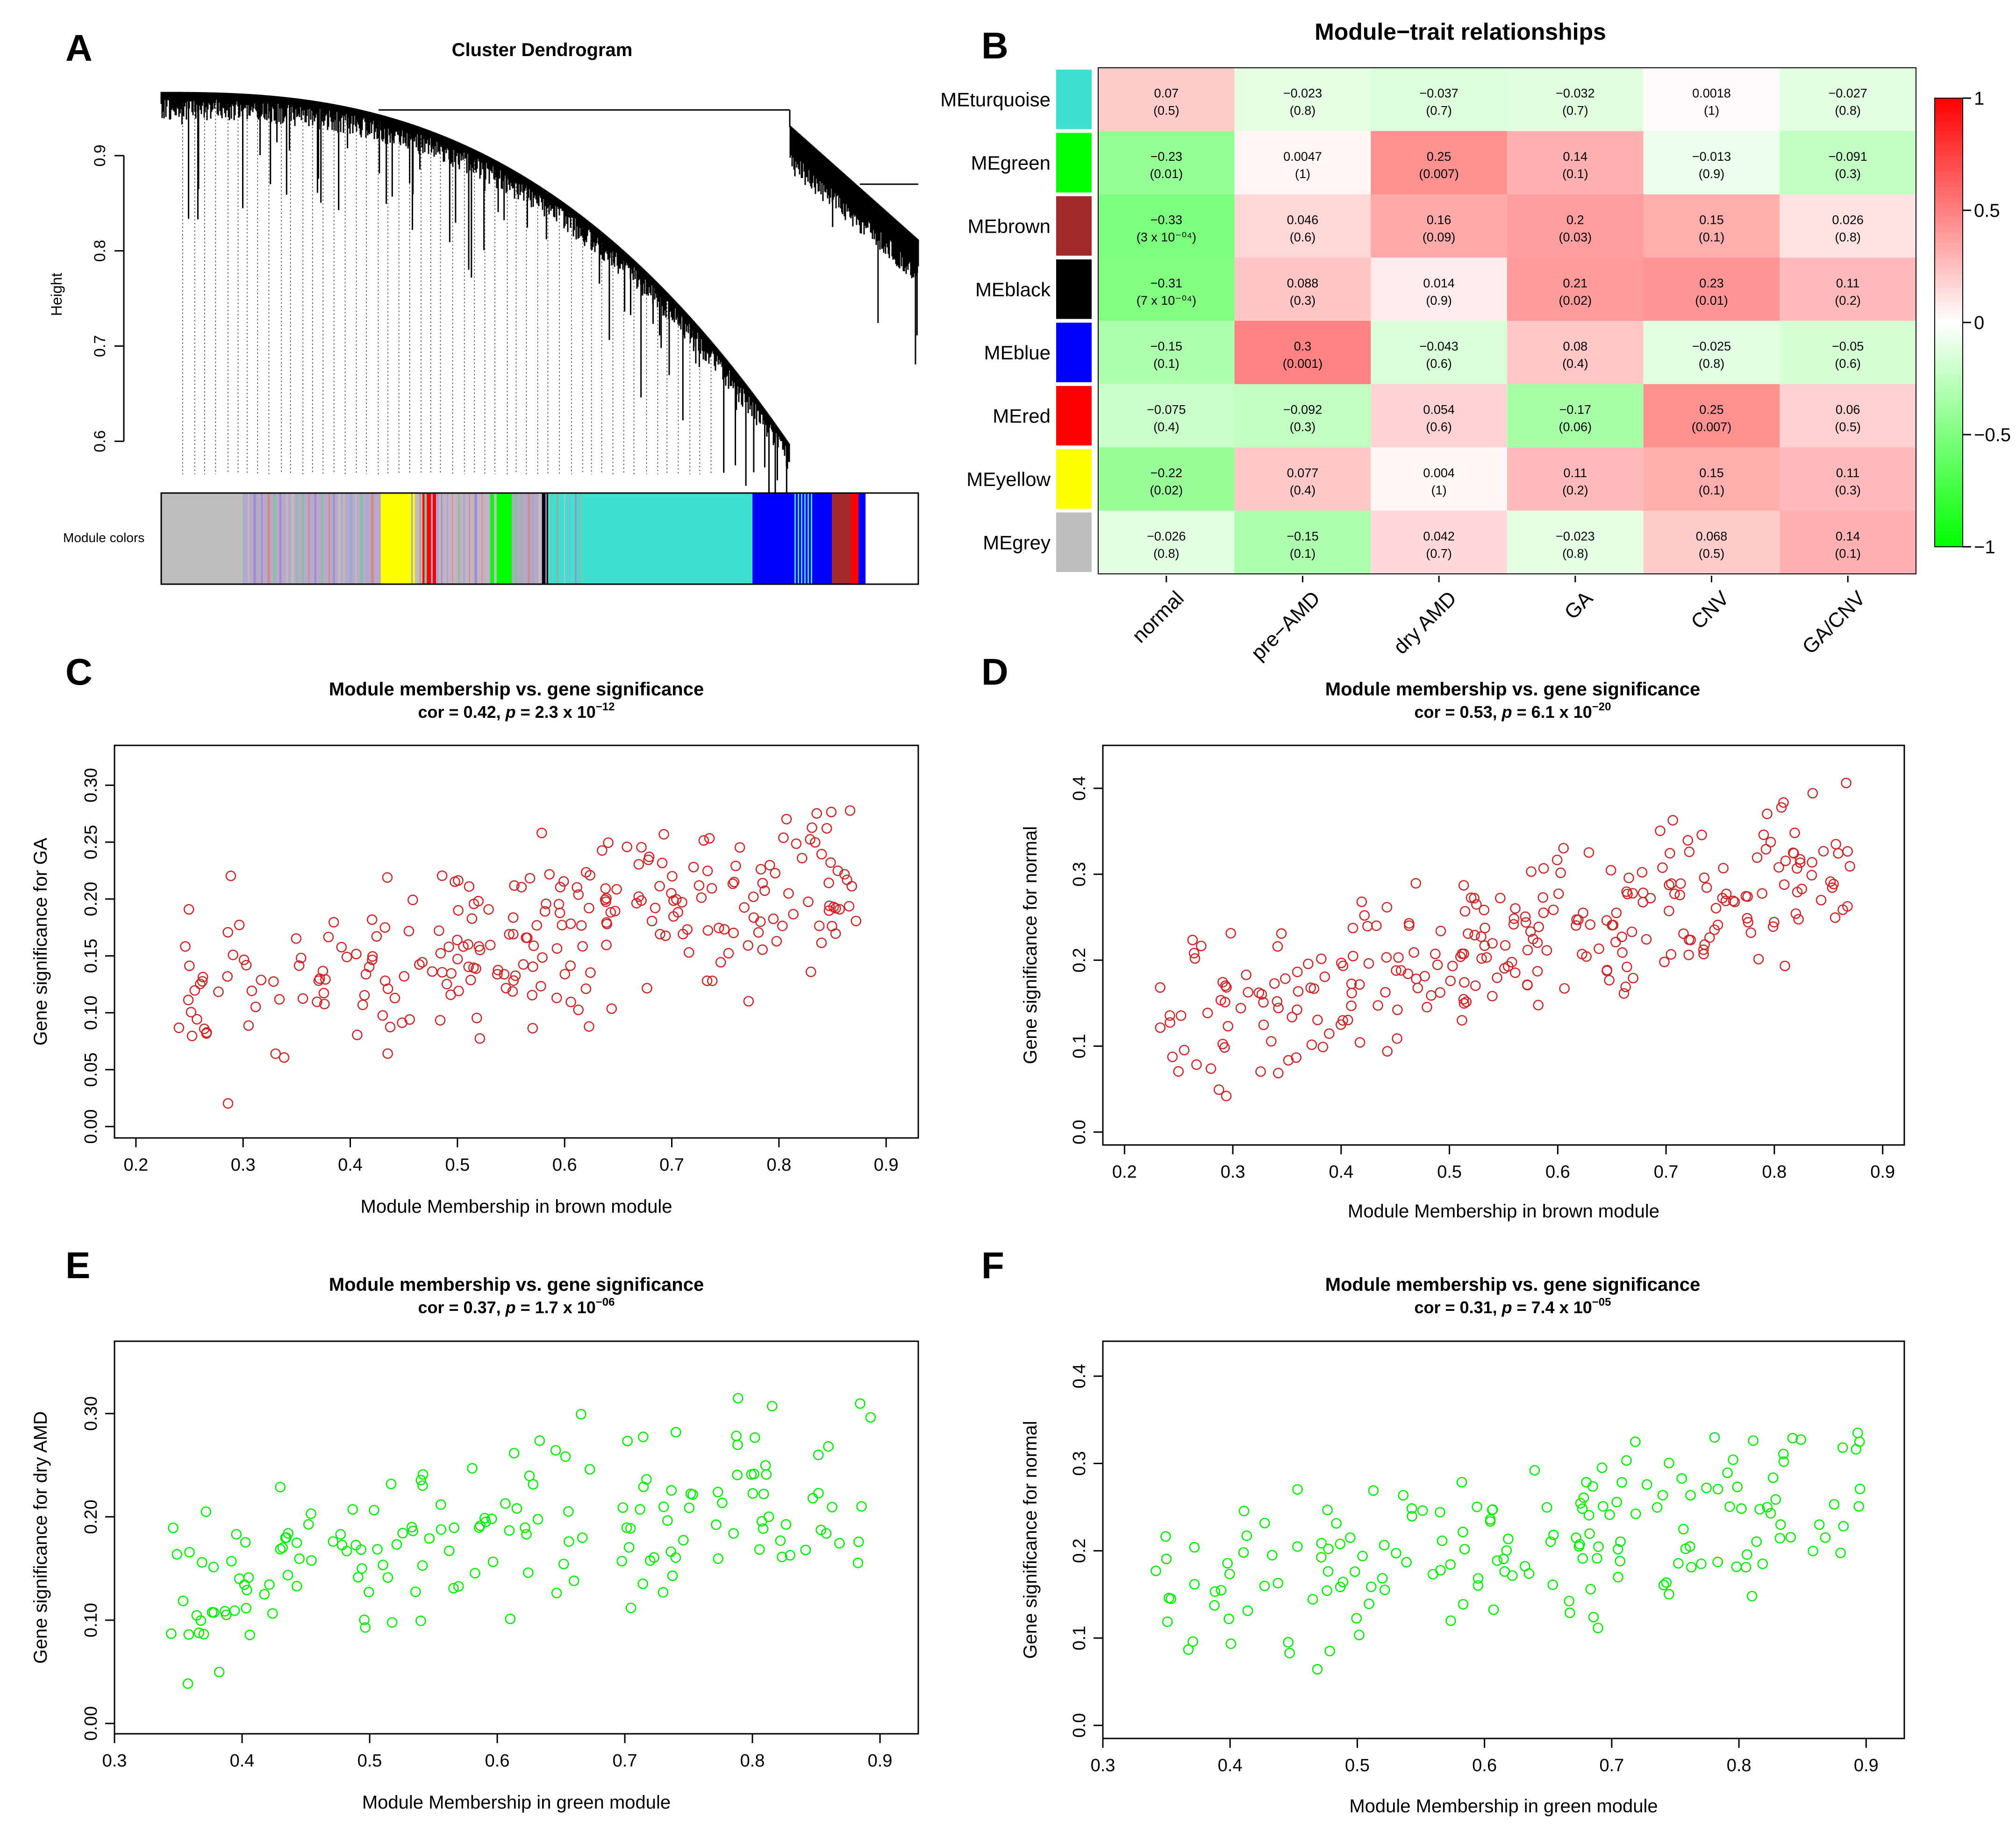 The height and width of the screenshot is (1831, 2016). I want to click on heatmap-cell-pvalue: (0.007), so click(1712, 427).